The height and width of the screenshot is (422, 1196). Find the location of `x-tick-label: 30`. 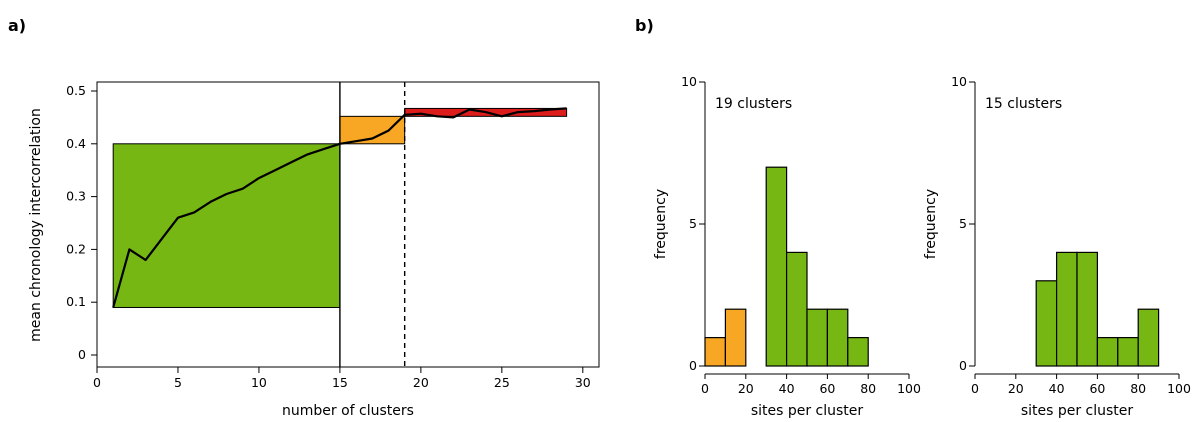

x-tick-label: 30 is located at coordinates (583, 382).